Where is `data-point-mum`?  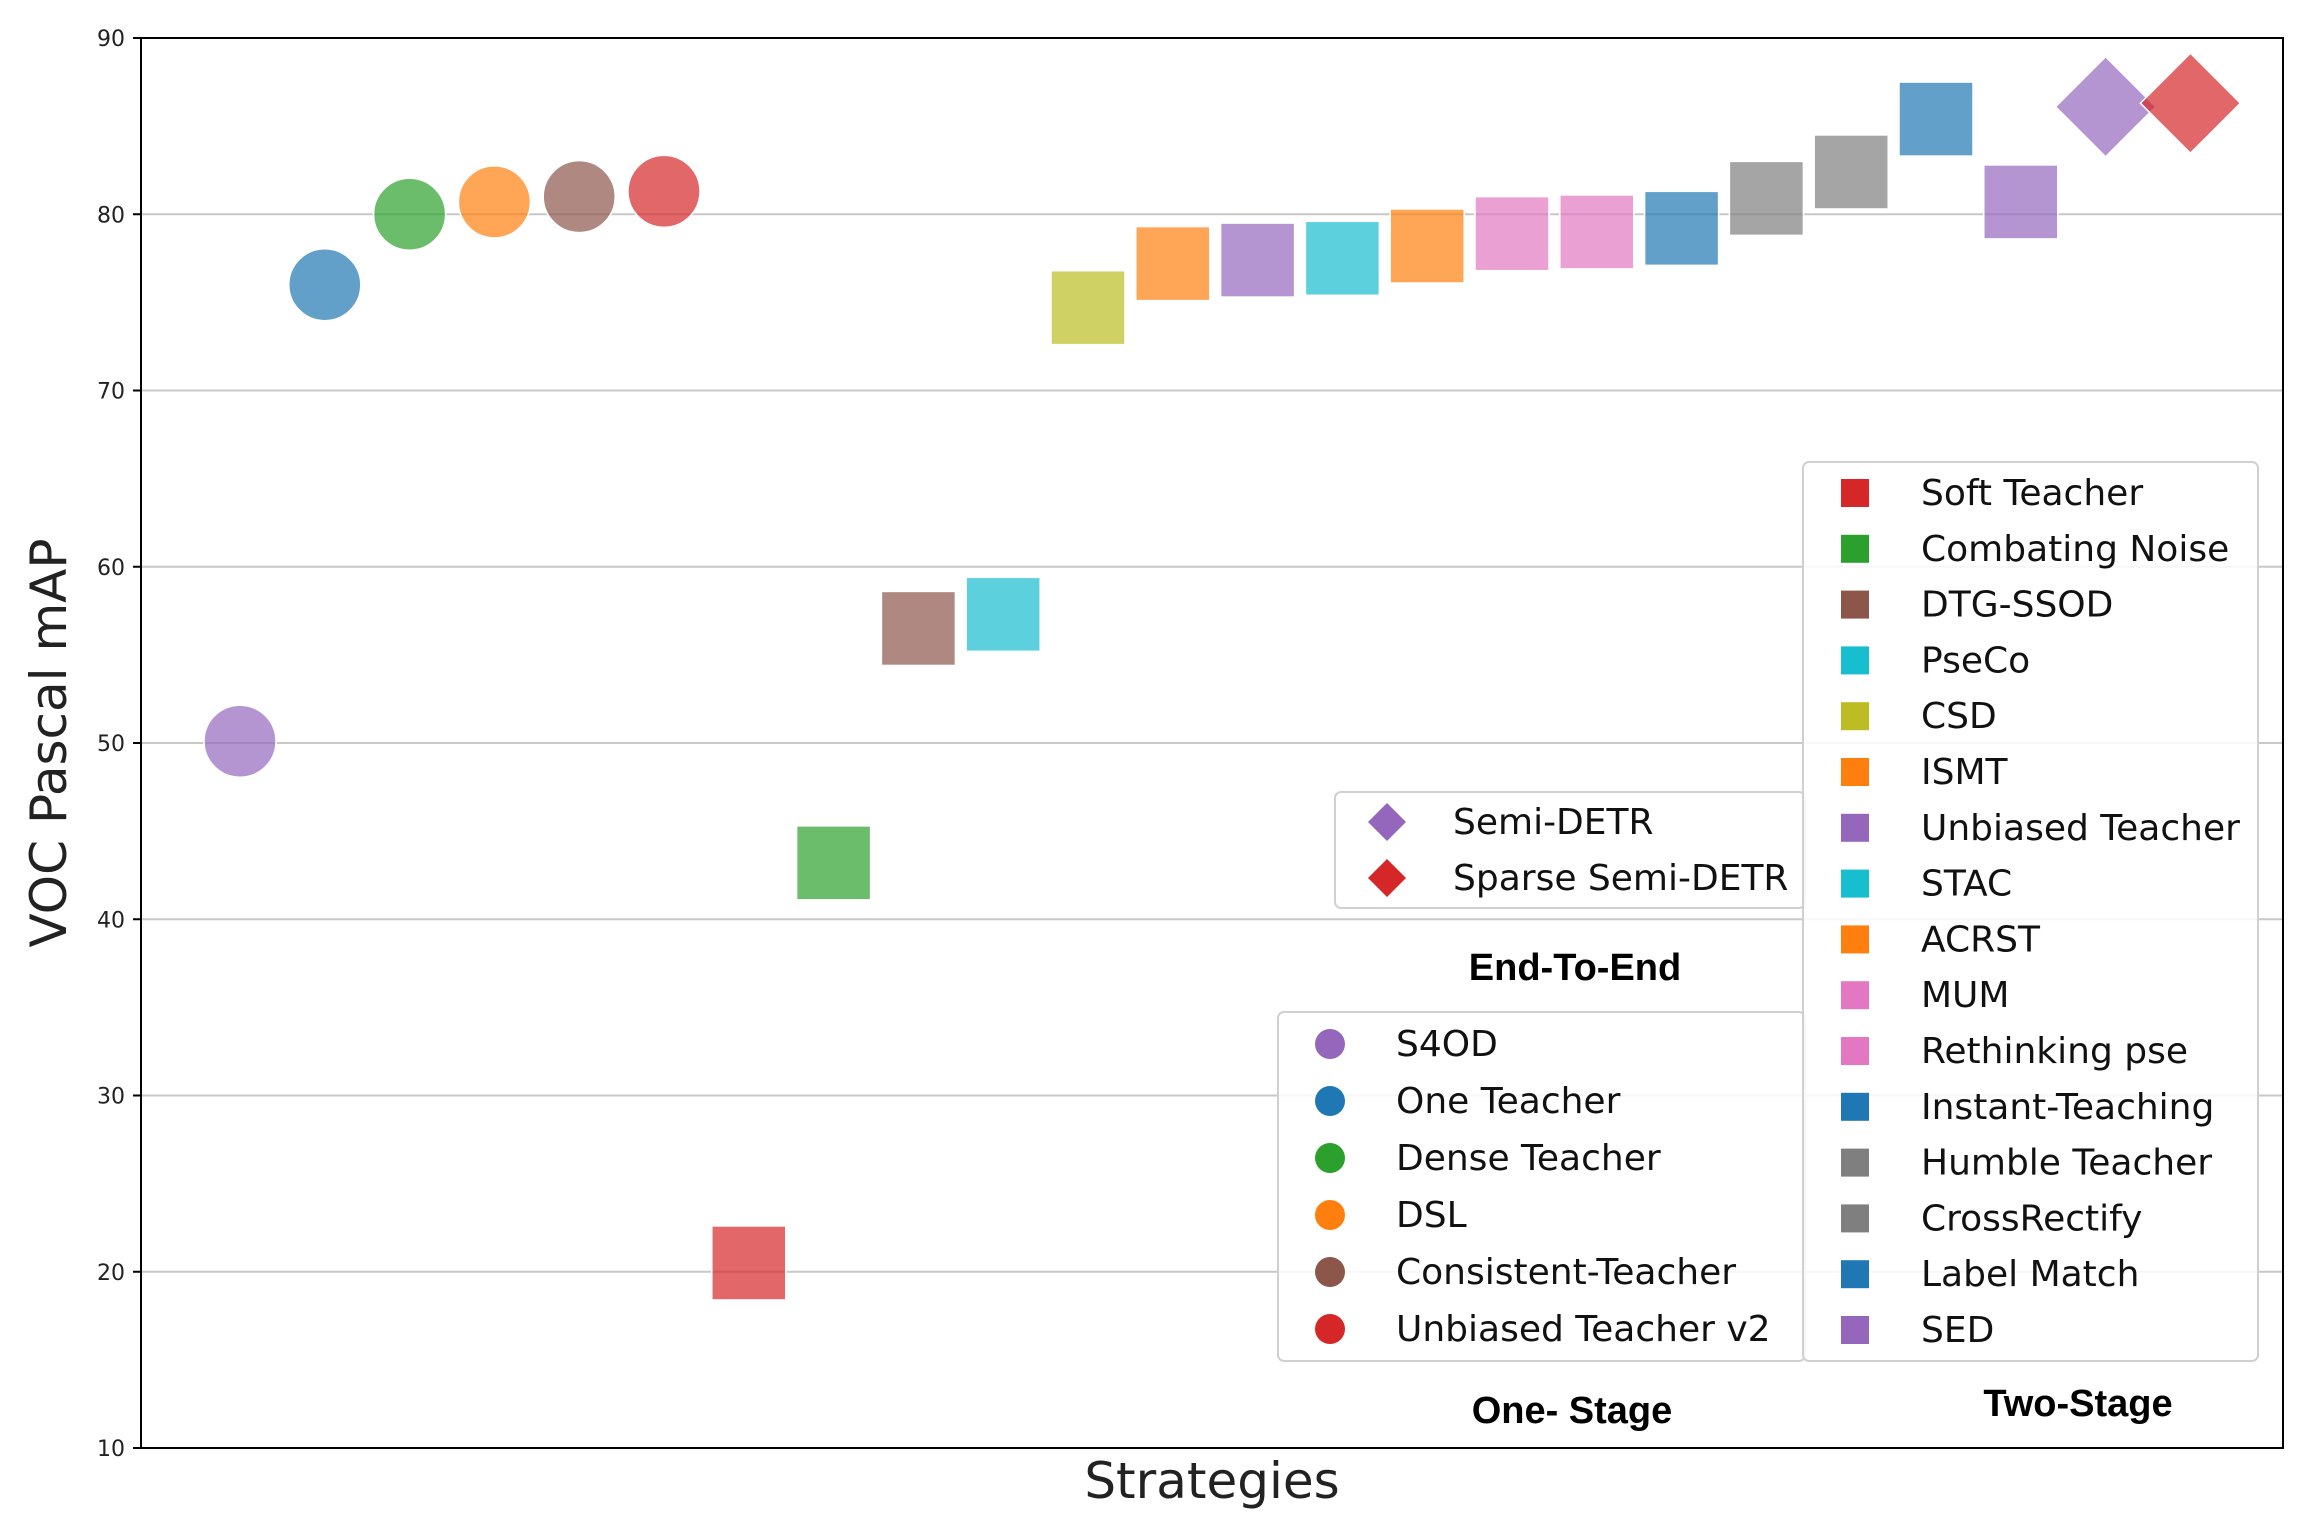 data-point-mum is located at coordinates (1512, 233).